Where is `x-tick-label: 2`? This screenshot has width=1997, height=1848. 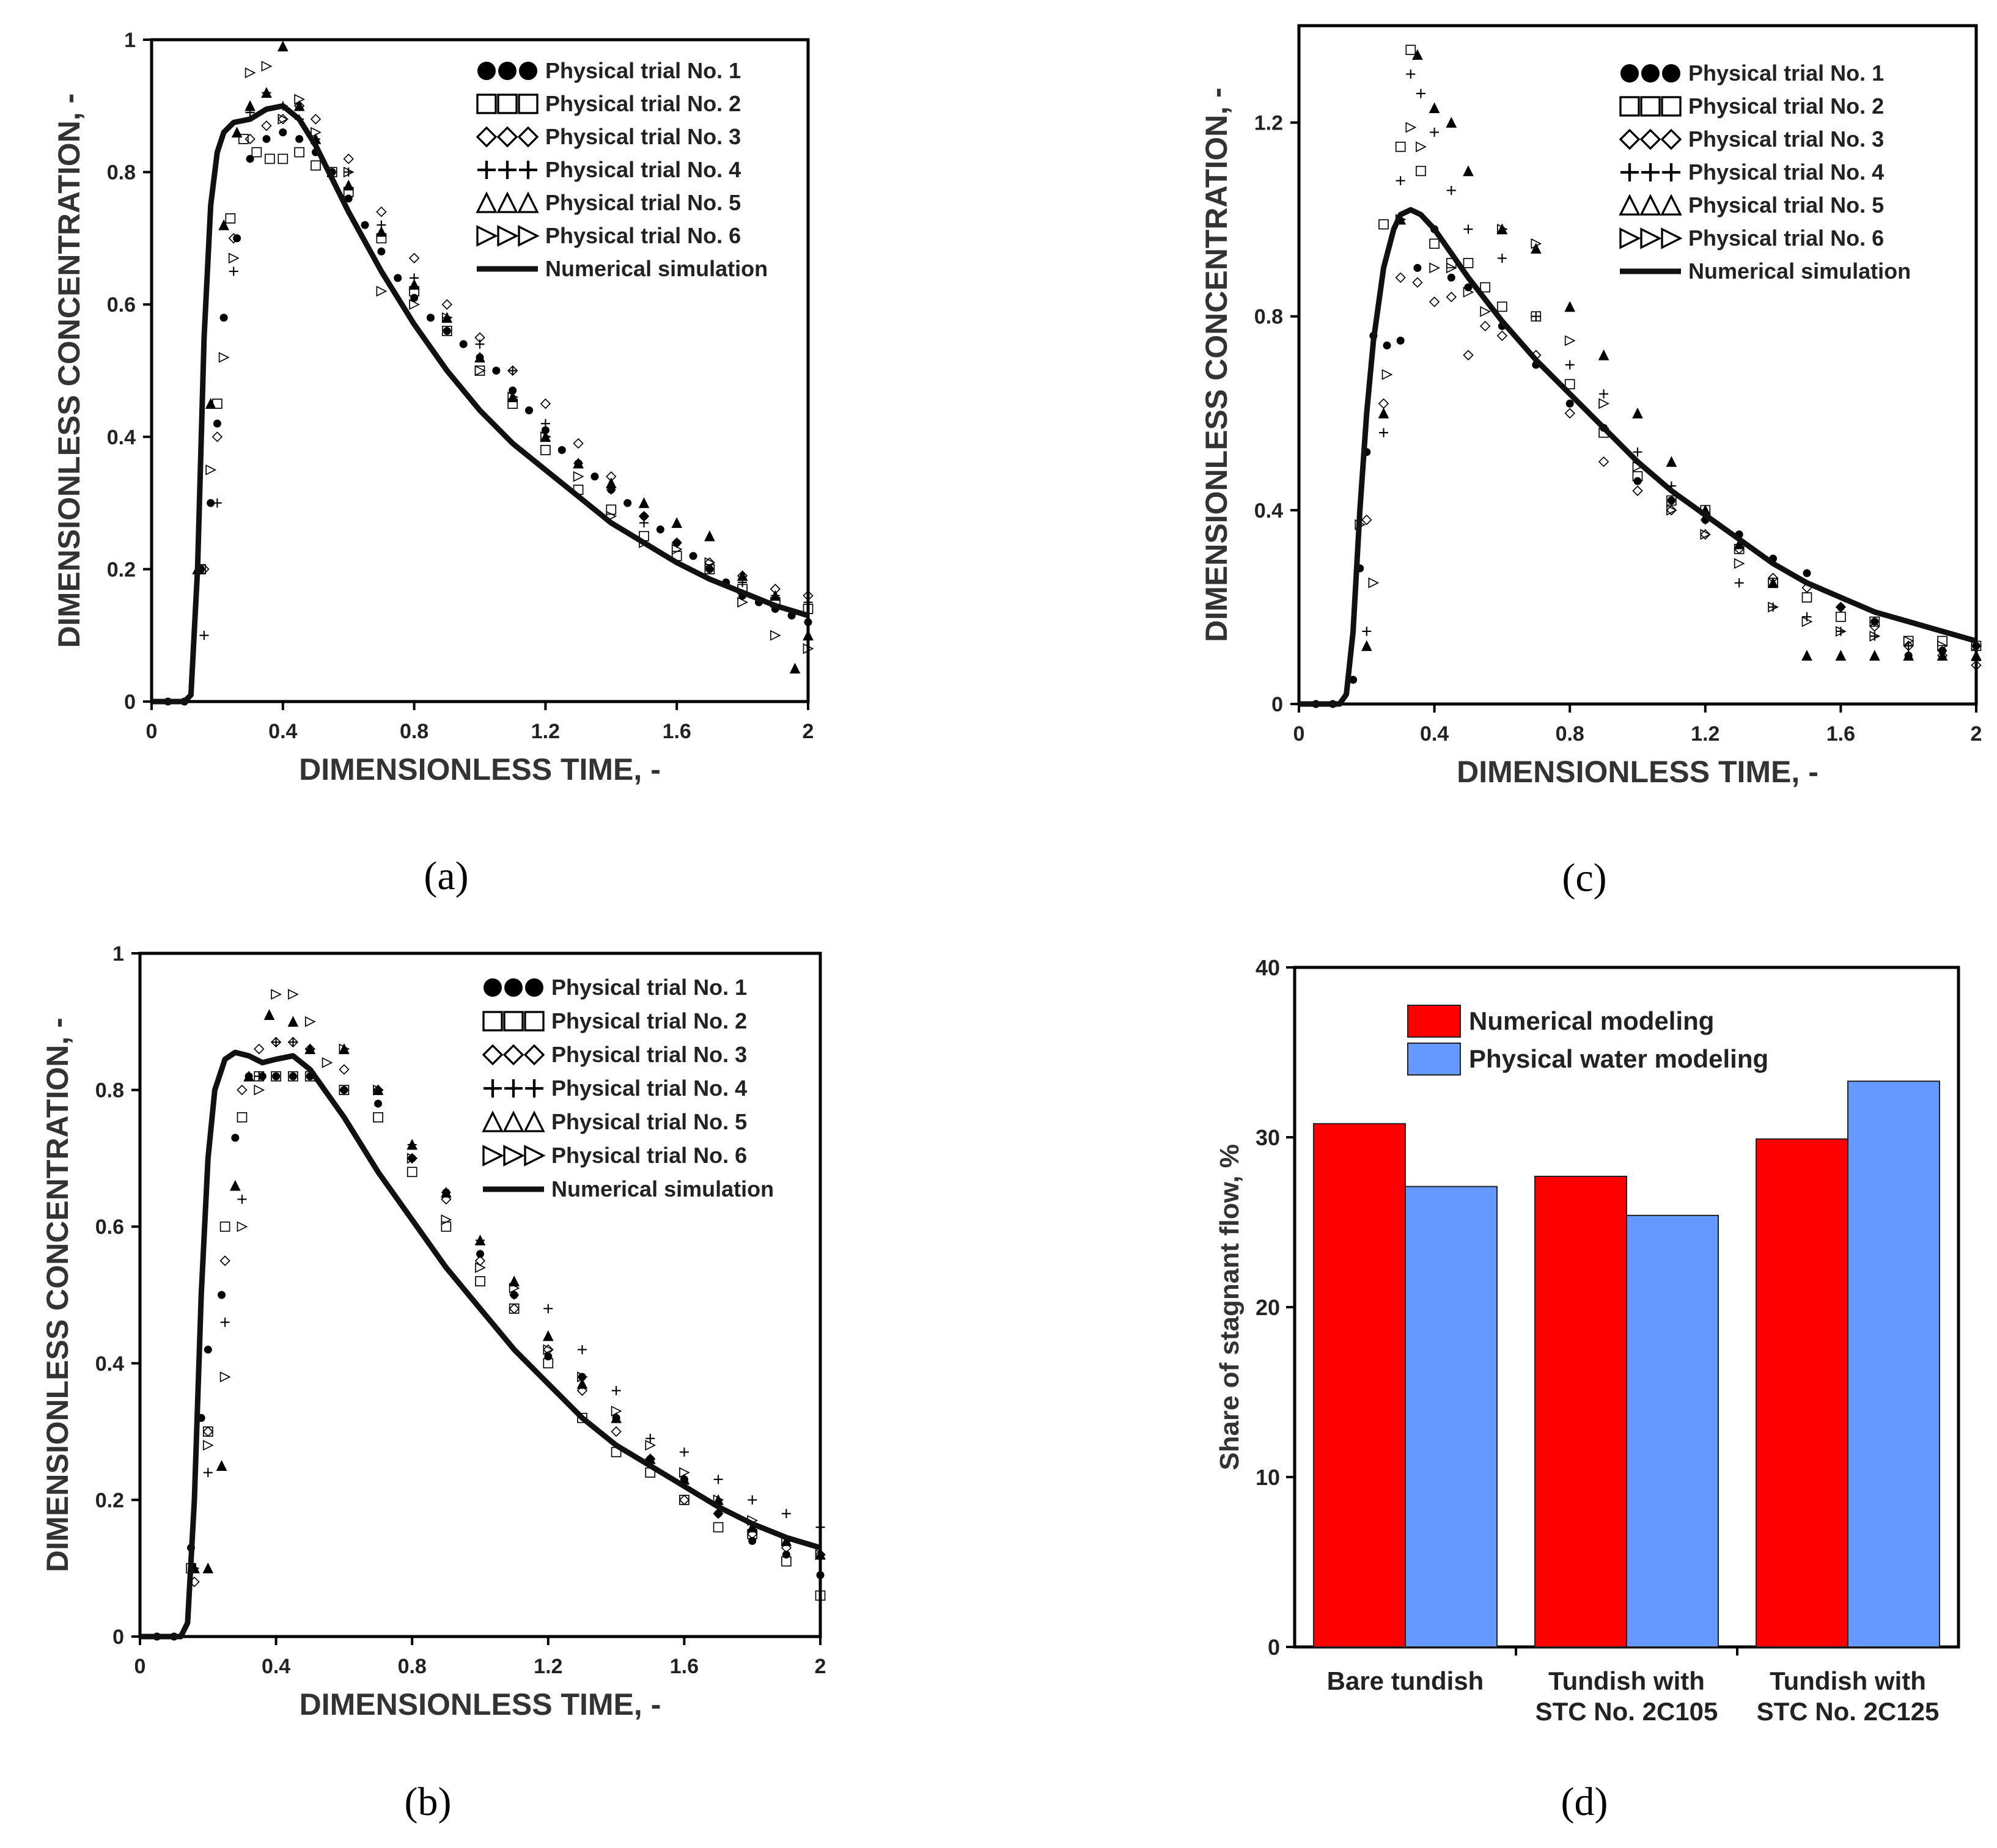 x-tick-label: 2 is located at coordinates (820, 1667).